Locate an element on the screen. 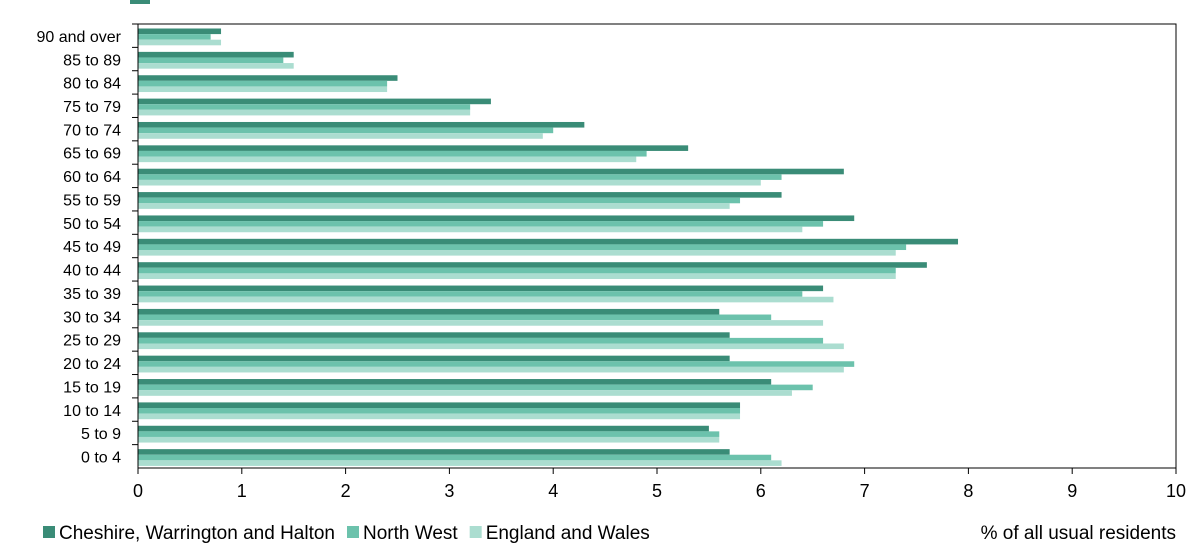  y-tick-label: 90 and over is located at coordinates (78, 37).